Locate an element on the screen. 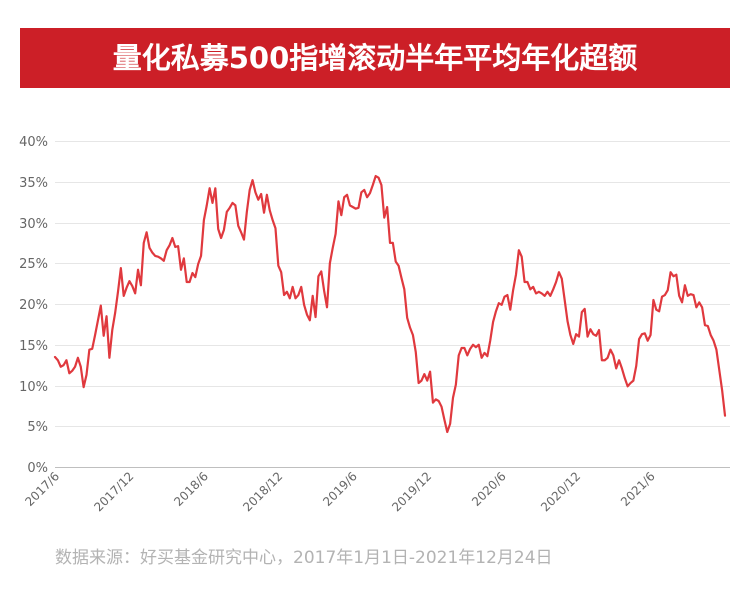 The height and width of the screenshot is (596, 750). x-tick-label: 2019/6 is located at coordinates (340, 489).